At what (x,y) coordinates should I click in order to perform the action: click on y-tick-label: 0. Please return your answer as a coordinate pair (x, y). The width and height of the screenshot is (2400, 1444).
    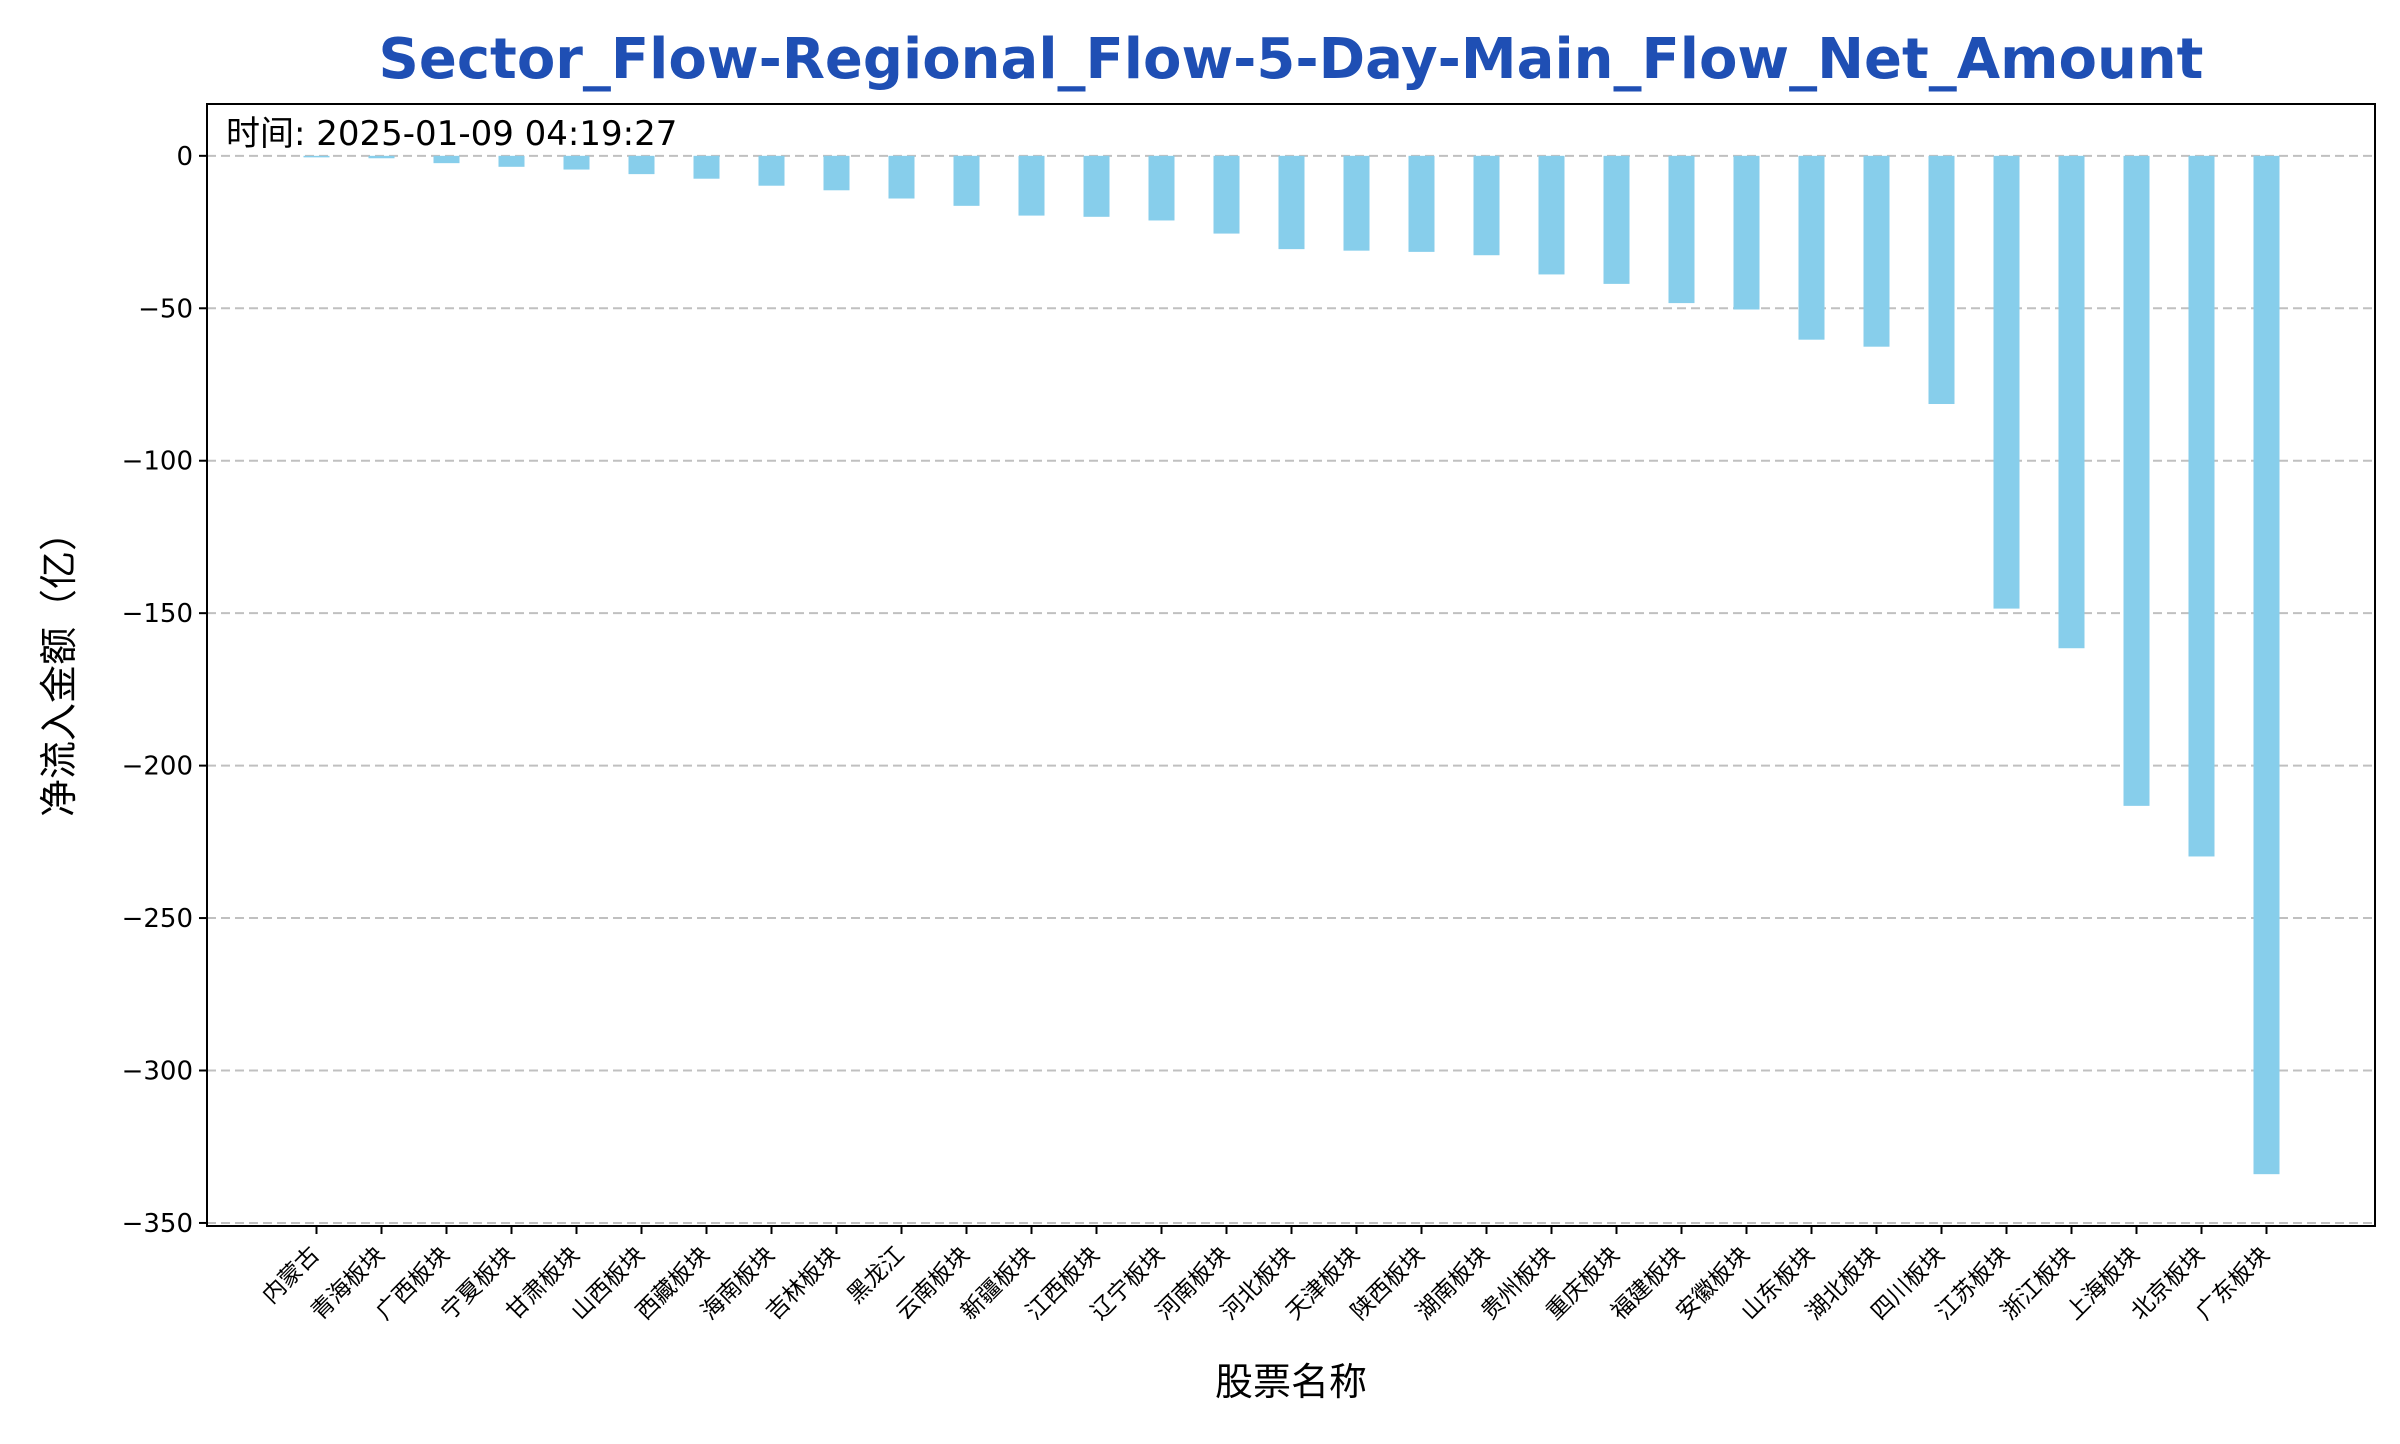
    Looking at the image, I should click on (184, 157).